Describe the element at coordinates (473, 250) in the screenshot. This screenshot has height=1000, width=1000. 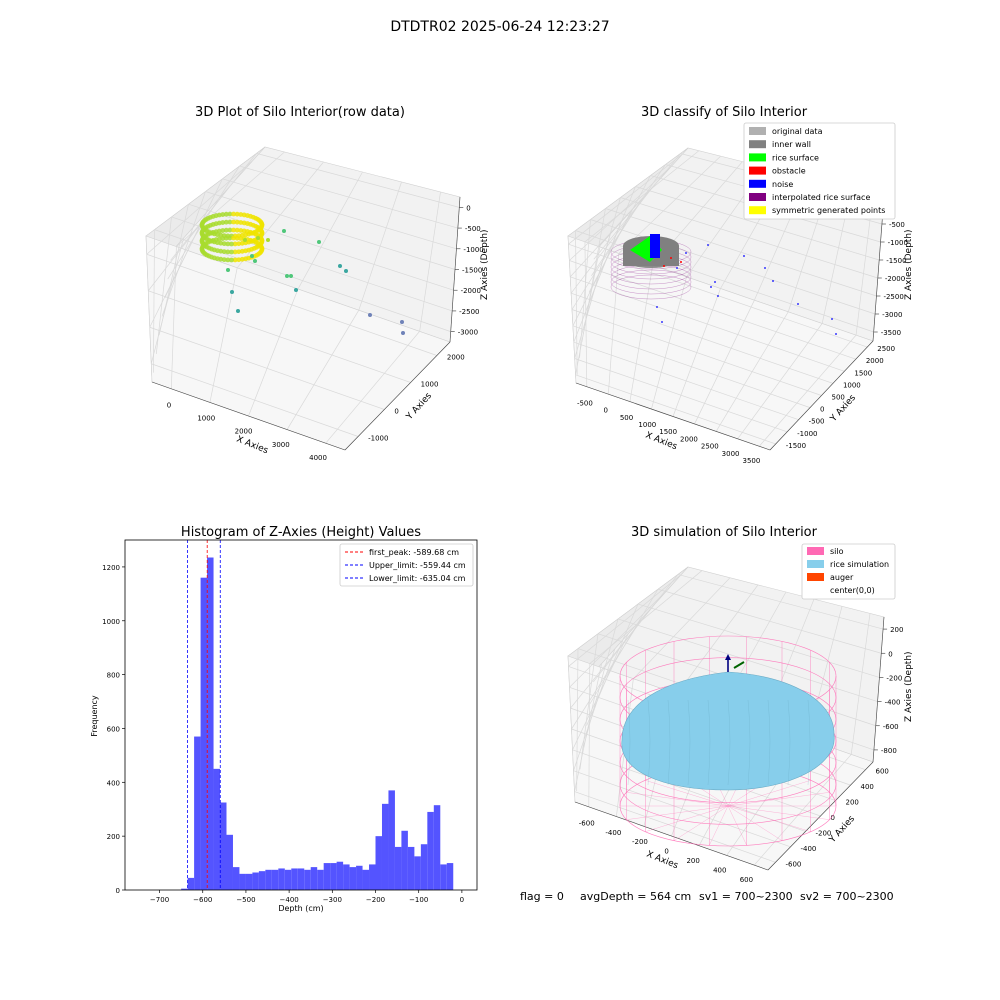
I see `raw-z-tick-label: -1000` at that location.